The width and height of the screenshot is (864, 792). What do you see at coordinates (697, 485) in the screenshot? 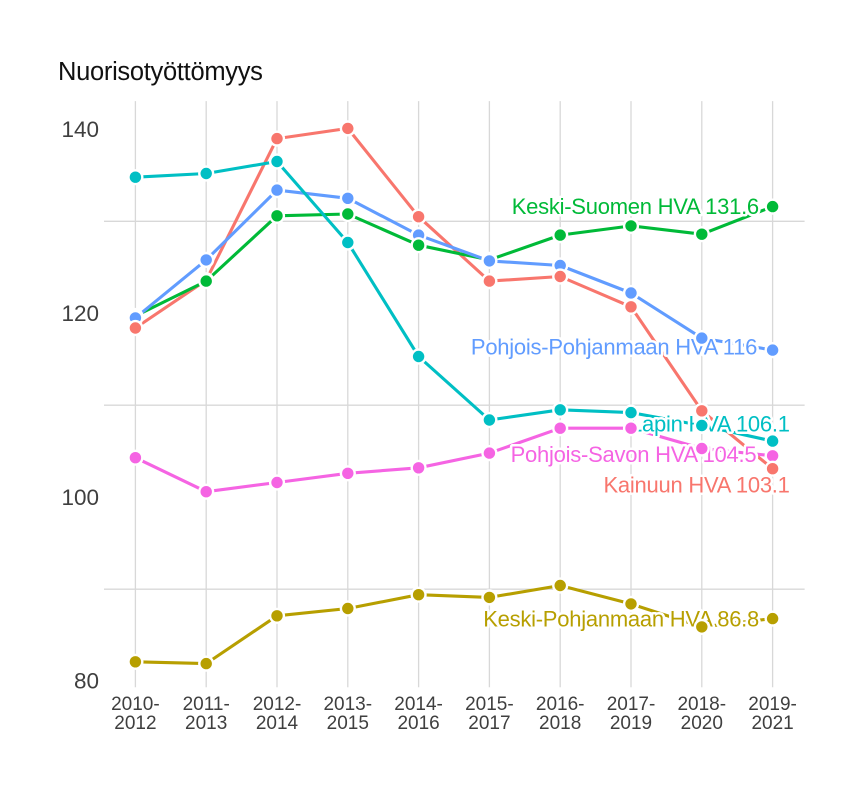
I see `svg-text: Kainuun HVA 103.1` at bounding box center [697, 485].